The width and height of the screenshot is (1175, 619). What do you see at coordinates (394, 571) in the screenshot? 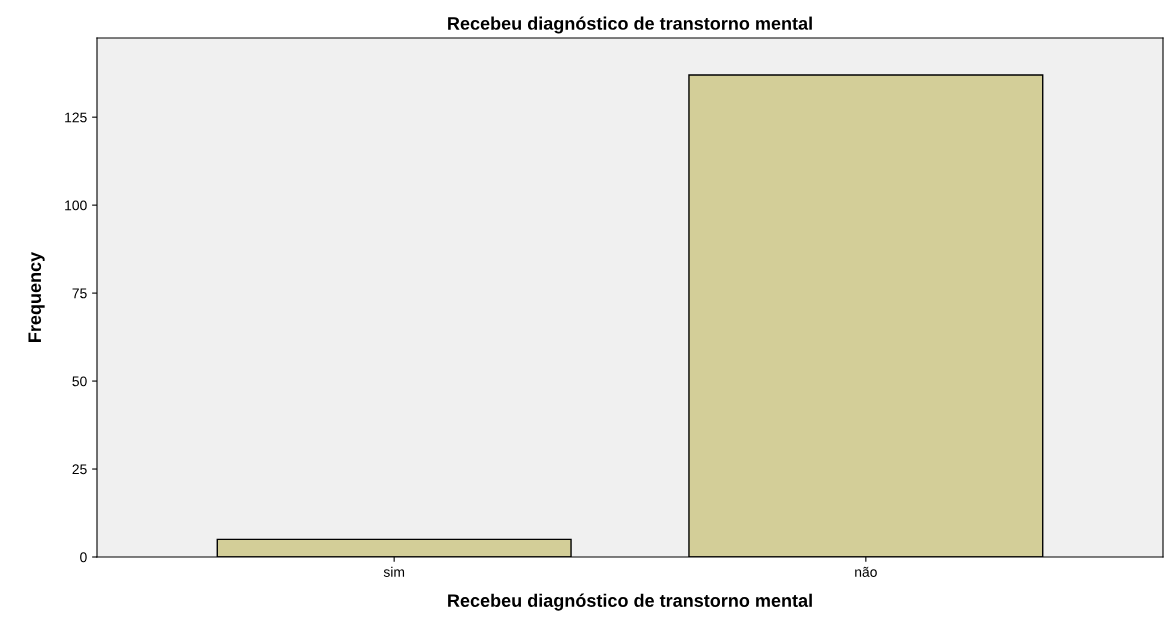
I see `x-tick-label: sim` at bounding box center [394, 571].